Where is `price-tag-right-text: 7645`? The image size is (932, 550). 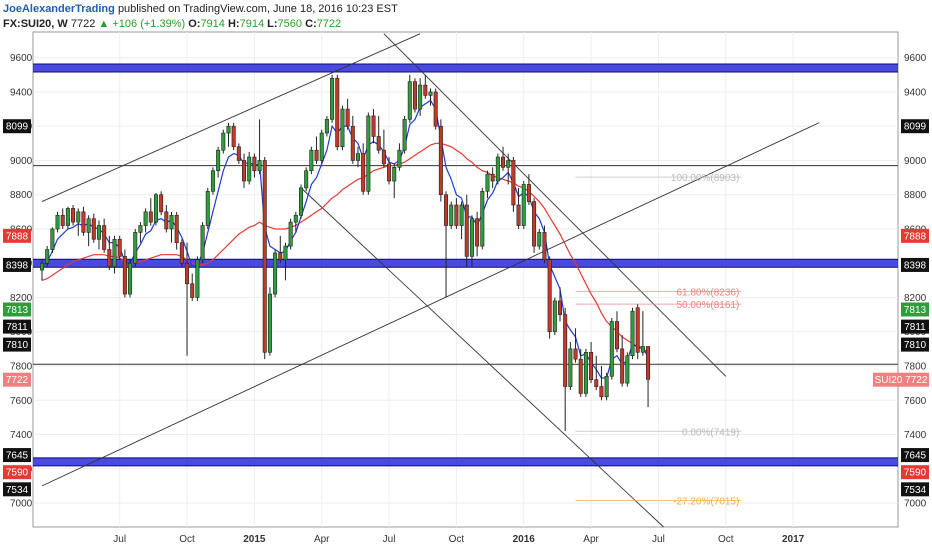 price-tag-right-text: 7645 is located at coordinates (915, 456).